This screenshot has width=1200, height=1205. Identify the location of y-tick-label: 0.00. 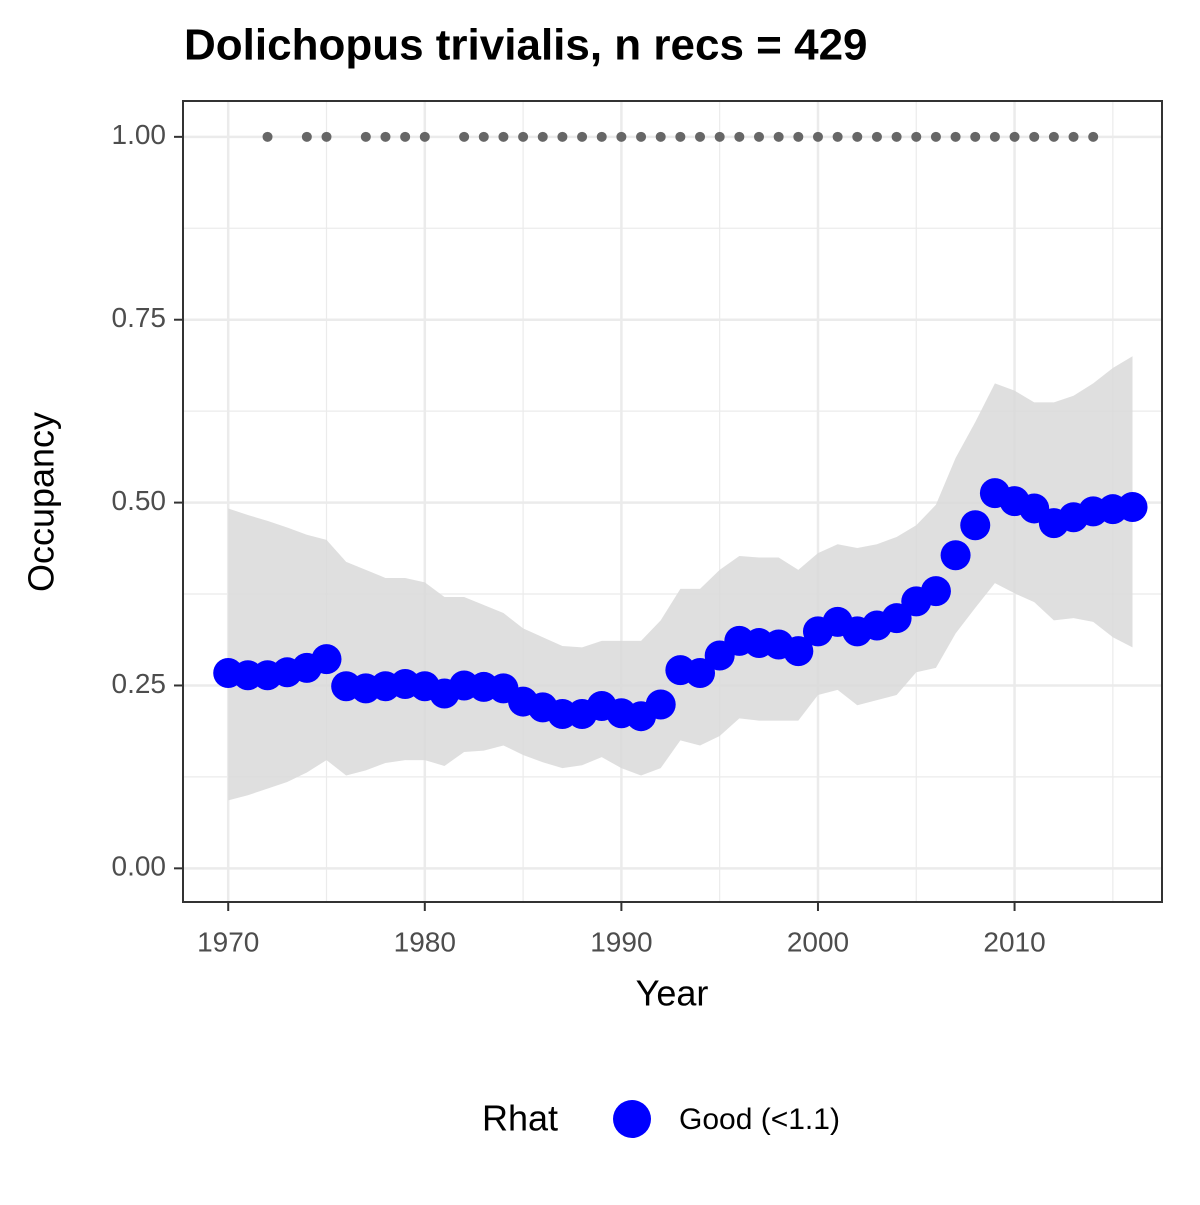
(139, 866).